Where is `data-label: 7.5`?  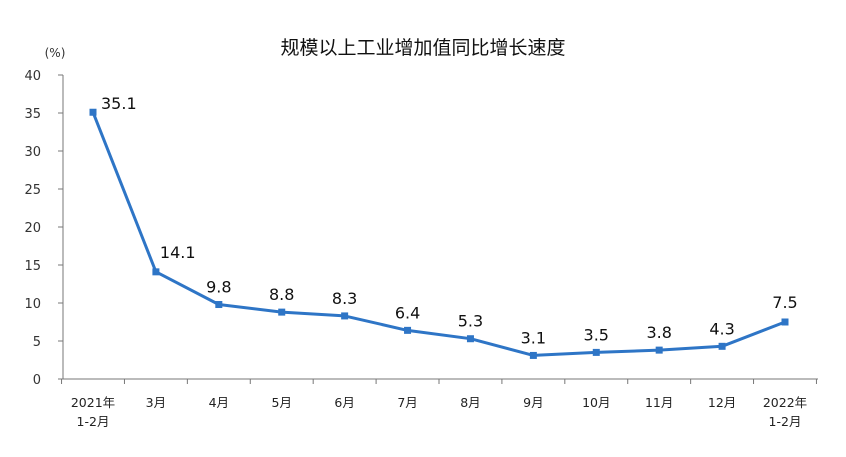
data-label: 7.5 is located at coordinates (784, 302).